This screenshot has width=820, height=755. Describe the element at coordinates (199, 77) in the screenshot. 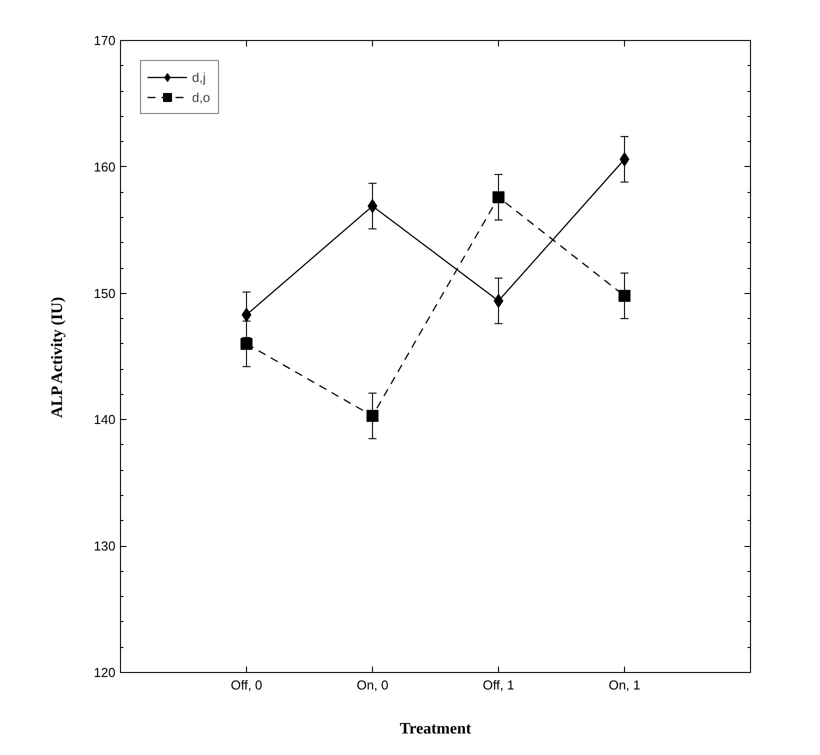

I see `legend-label: d,j` at that location.